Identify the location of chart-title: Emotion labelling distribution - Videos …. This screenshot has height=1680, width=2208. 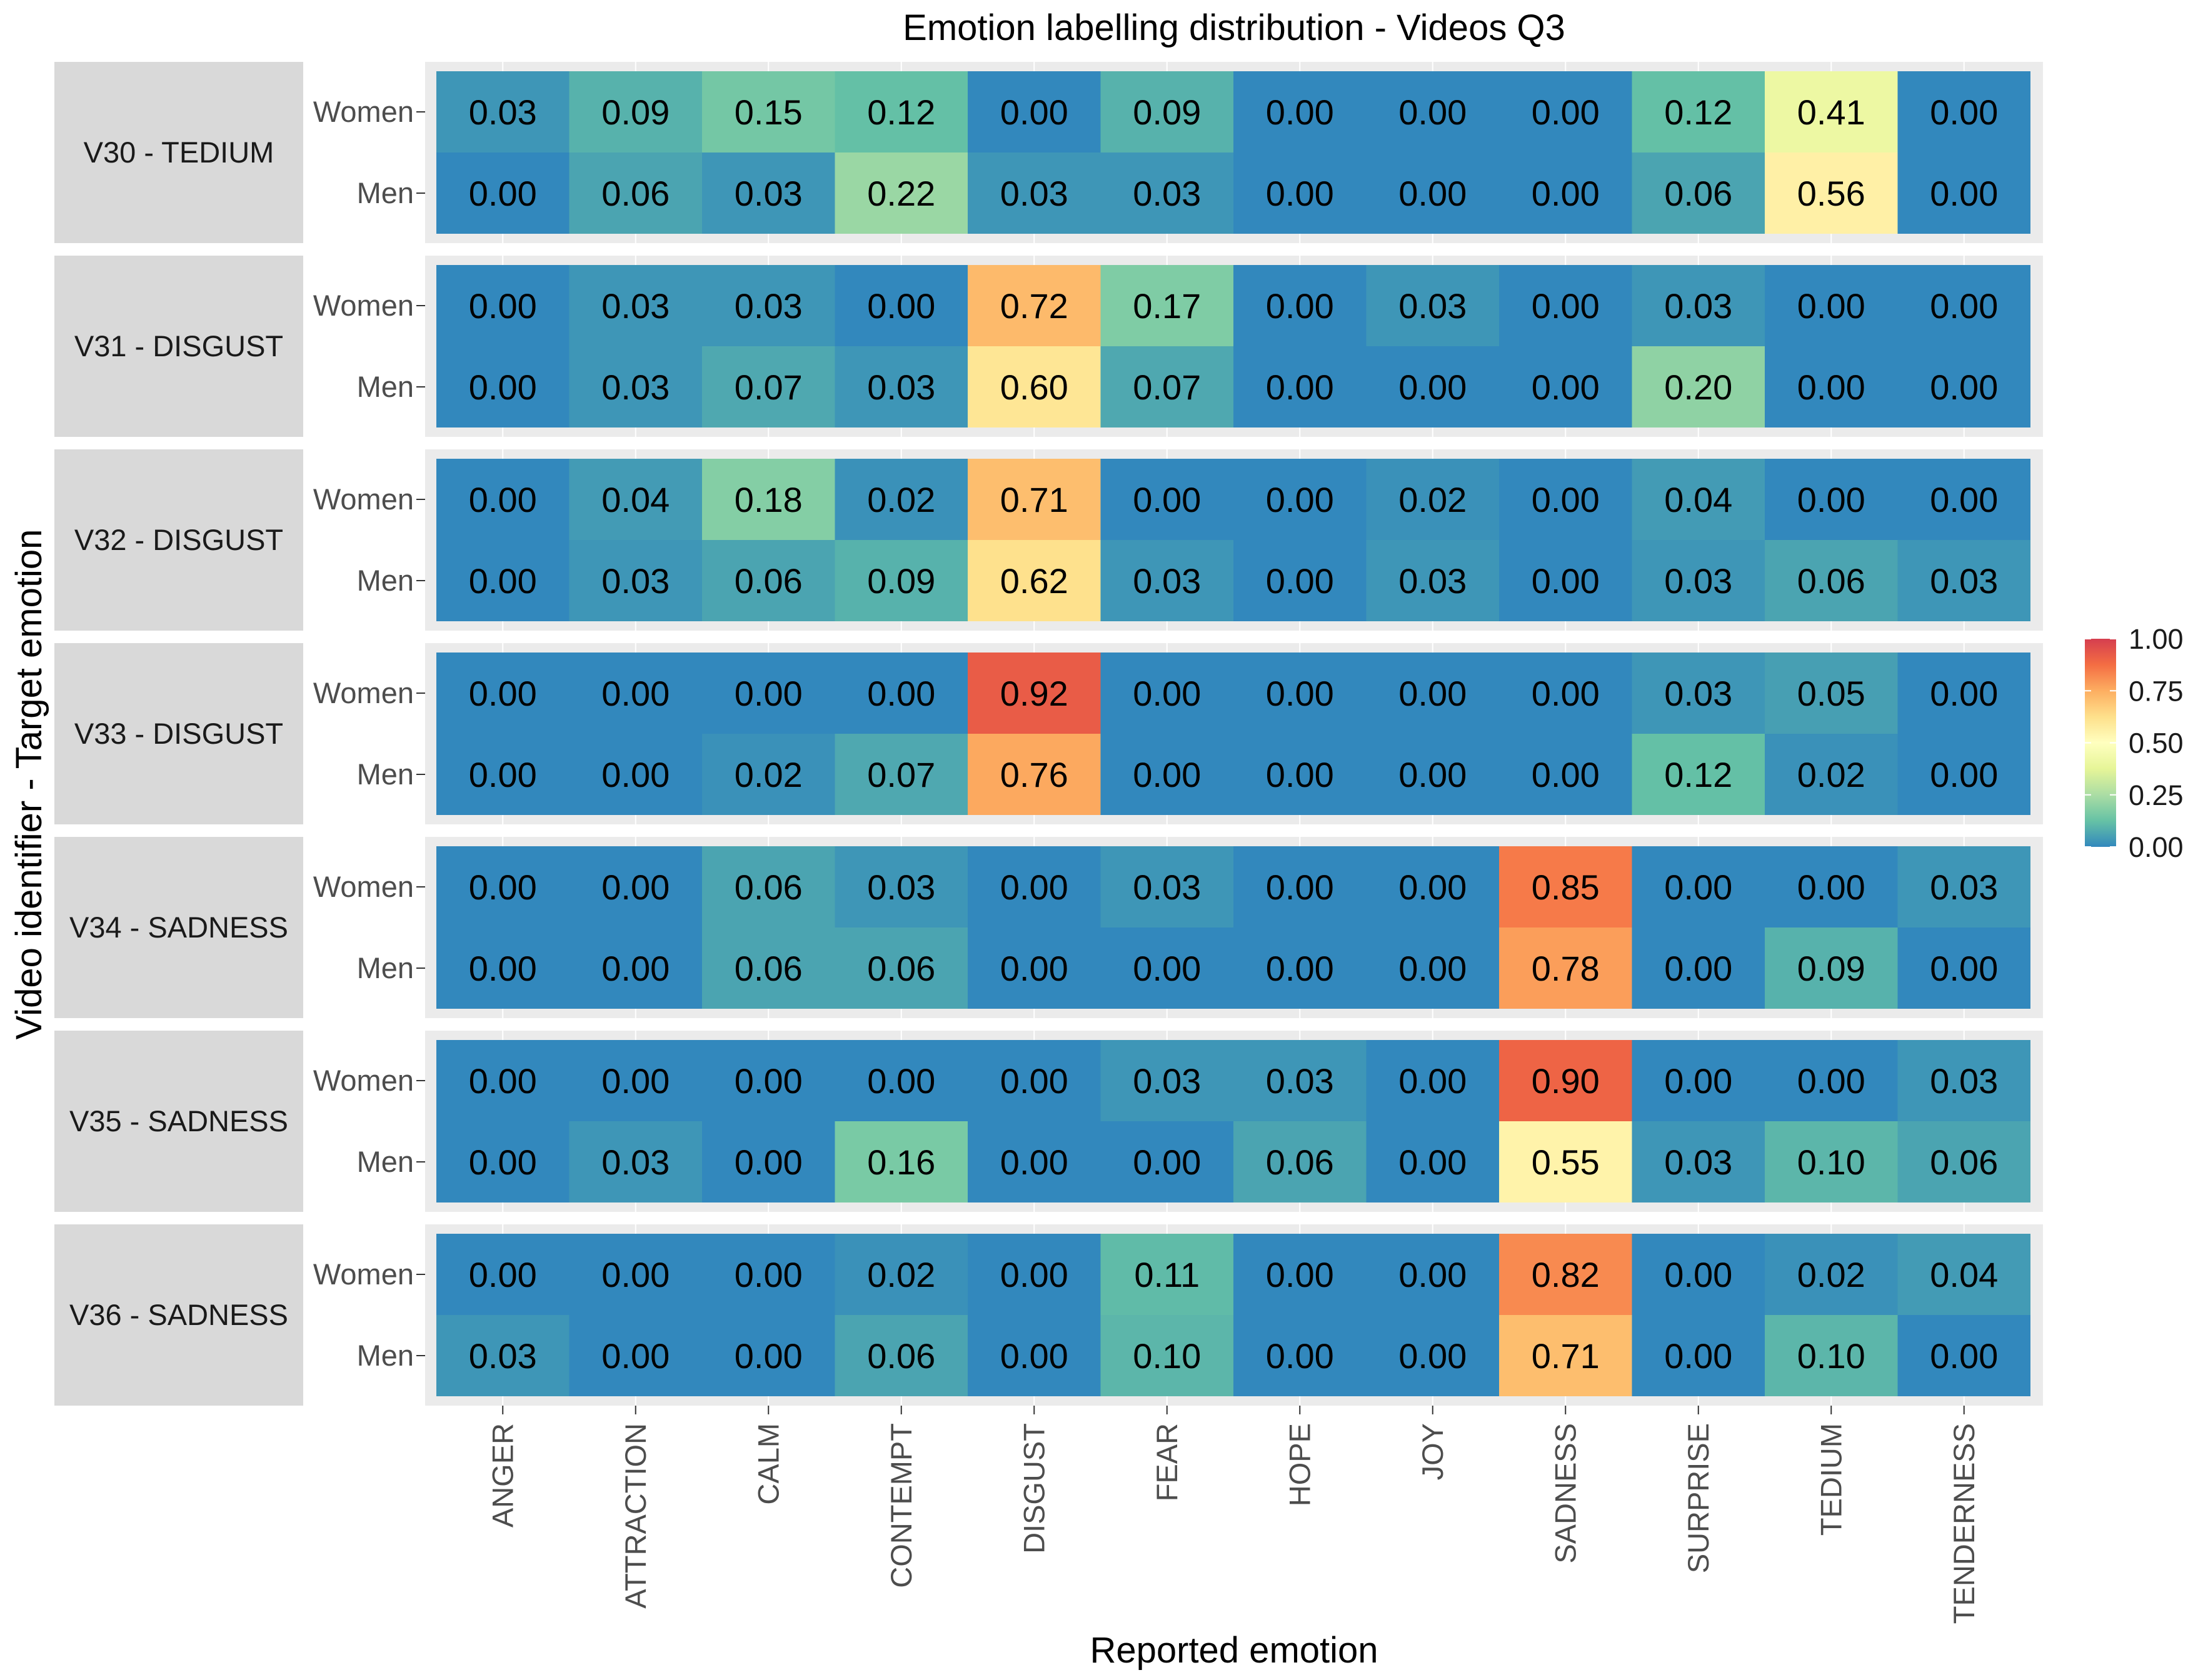
(1234, 28).